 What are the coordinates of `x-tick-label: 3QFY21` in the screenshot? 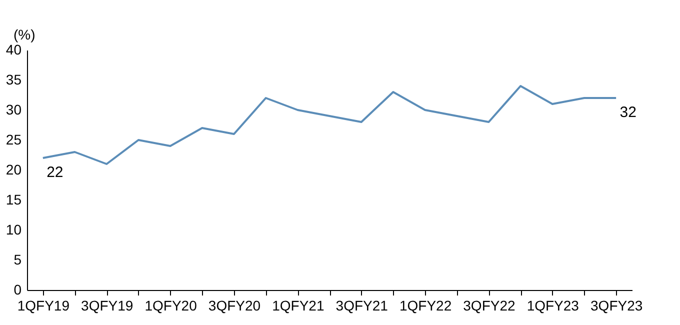 It's located at (362, 306).